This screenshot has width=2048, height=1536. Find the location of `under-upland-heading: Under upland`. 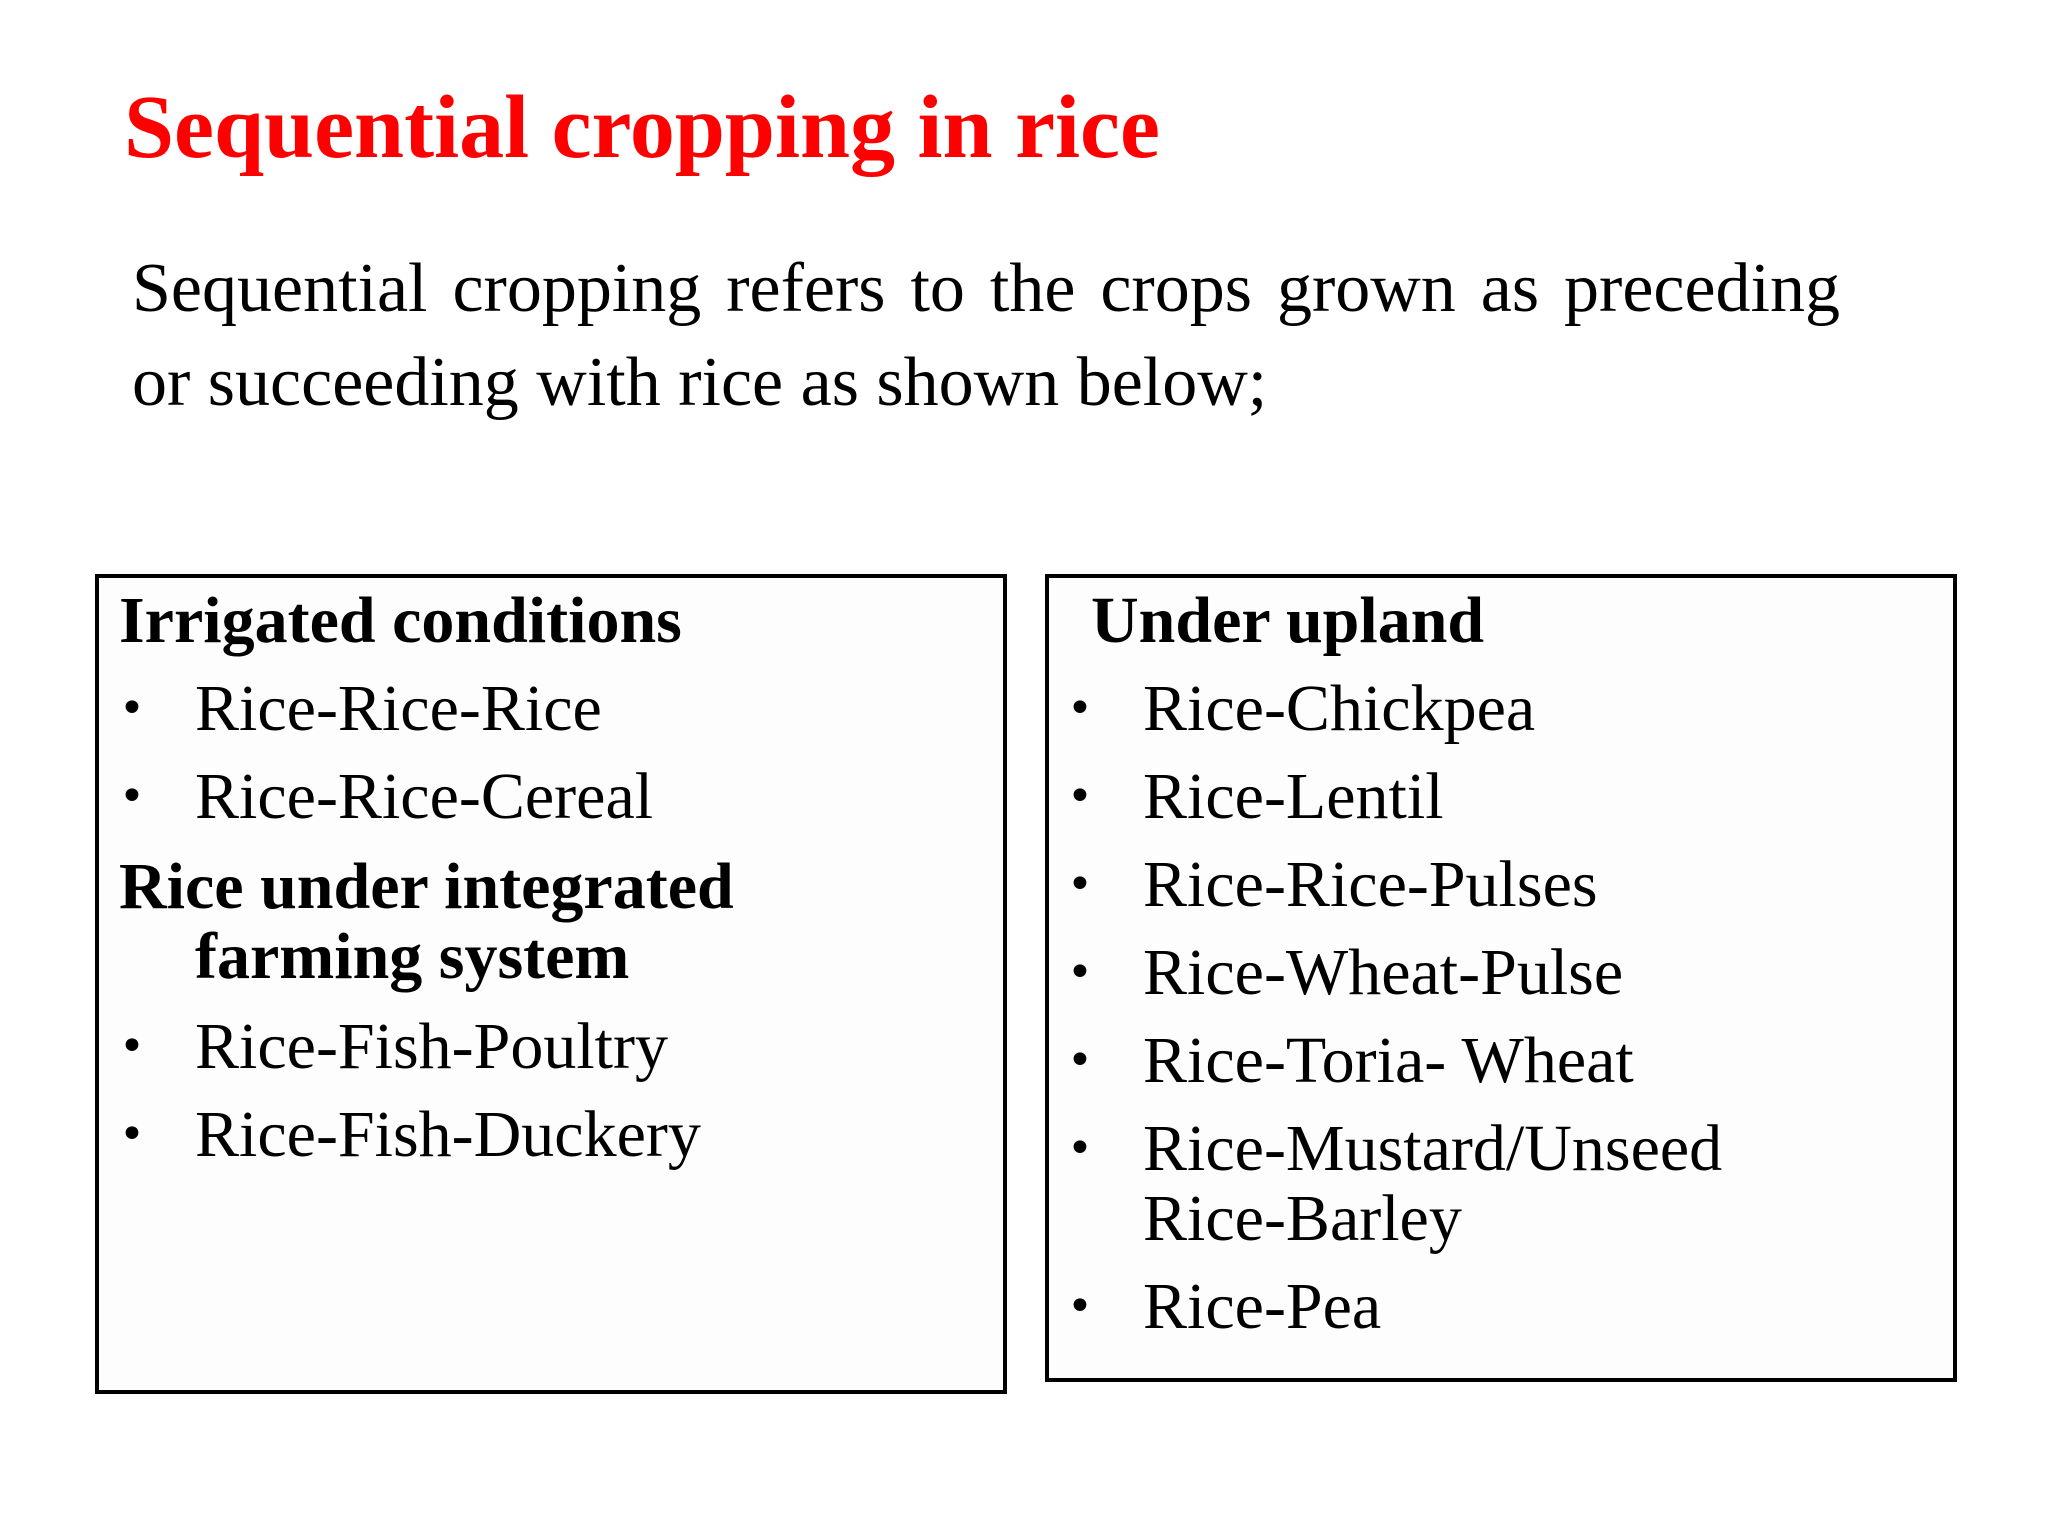

under-upland-heading: Under upland is located at coordinates (1288, 620).